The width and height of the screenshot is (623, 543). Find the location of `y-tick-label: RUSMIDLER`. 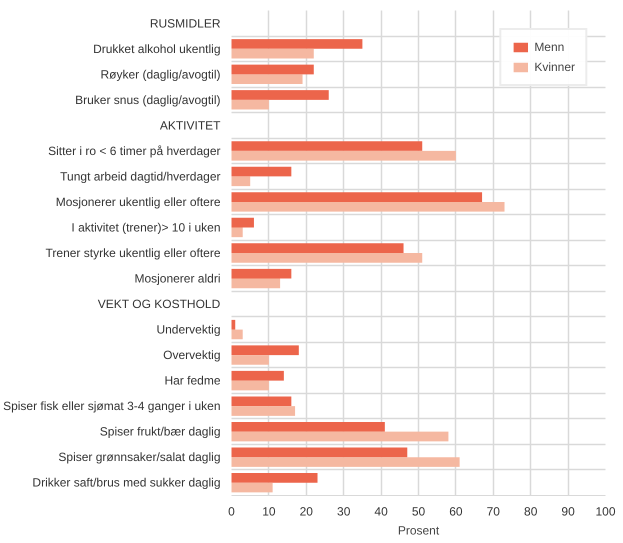

y-tick-label: RUSMIDLER is located at coordinates (185, 23).